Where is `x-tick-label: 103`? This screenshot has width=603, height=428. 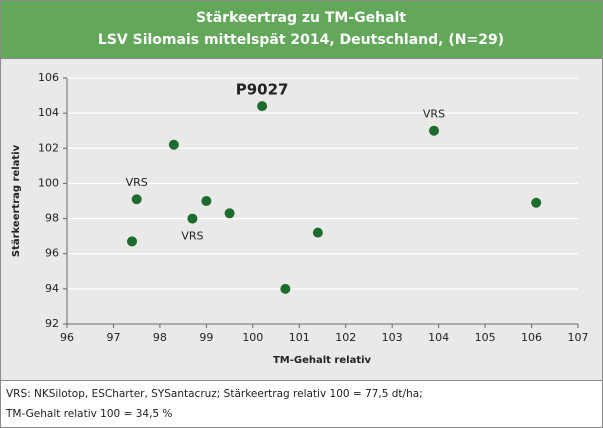 x-tick-label: 103 is located at coordinates (392, 337).